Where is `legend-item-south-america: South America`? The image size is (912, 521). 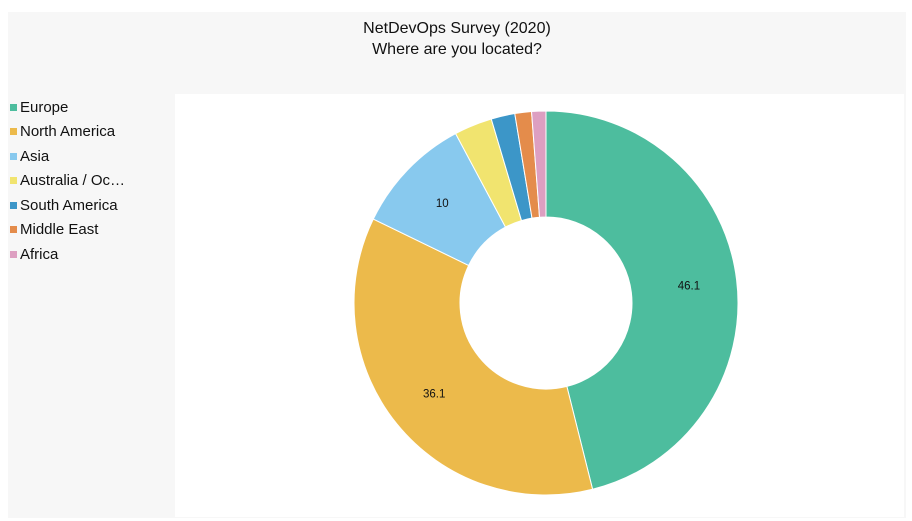 legend-item-south-america: South America is located at coordinates (67, 205).